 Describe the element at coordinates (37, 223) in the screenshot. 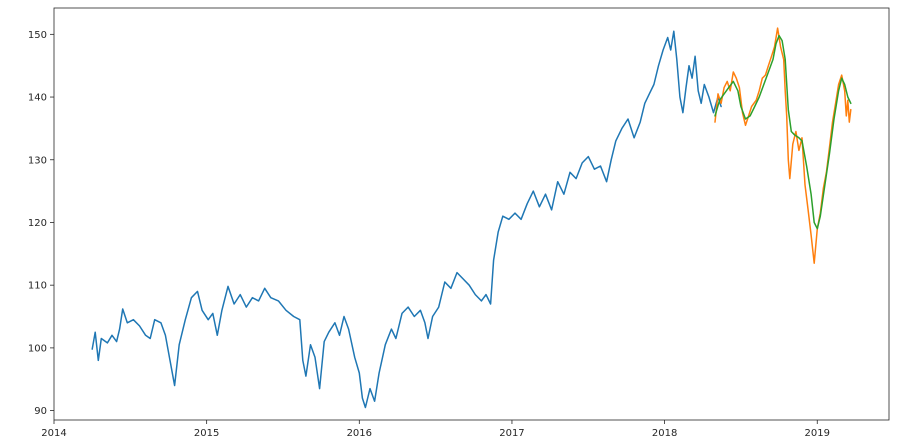

I see `y-tick-label: 120` at that location.